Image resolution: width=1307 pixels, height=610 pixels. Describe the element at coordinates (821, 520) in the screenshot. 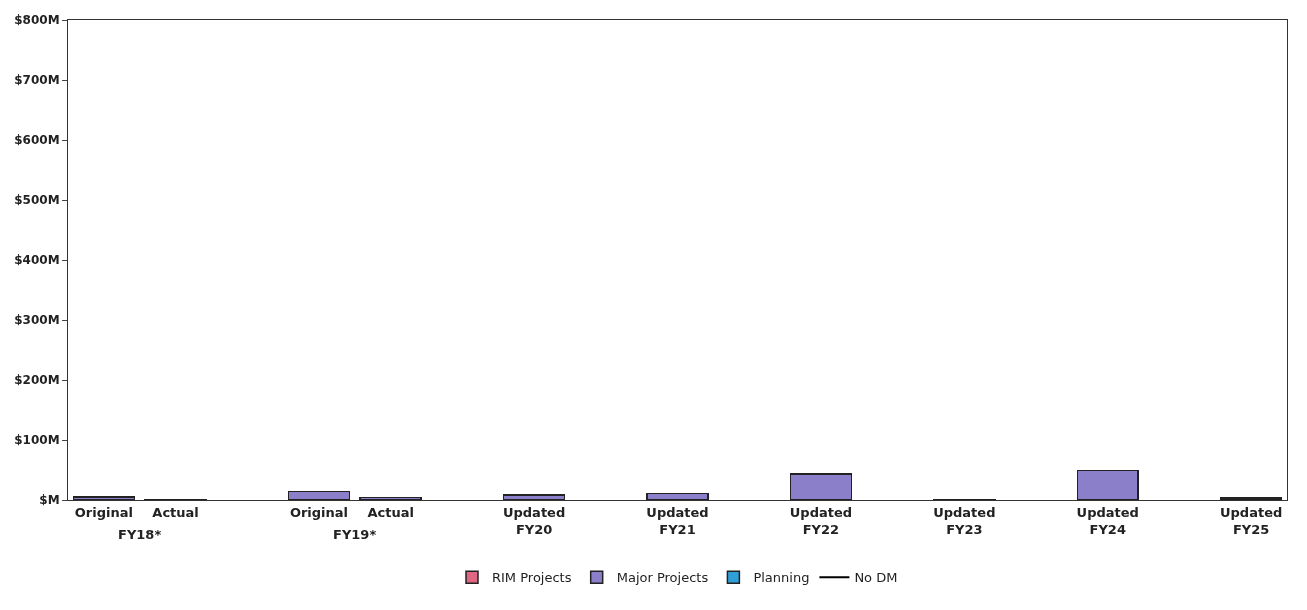

I see `x-tick-label: Updated FY22` at that location.